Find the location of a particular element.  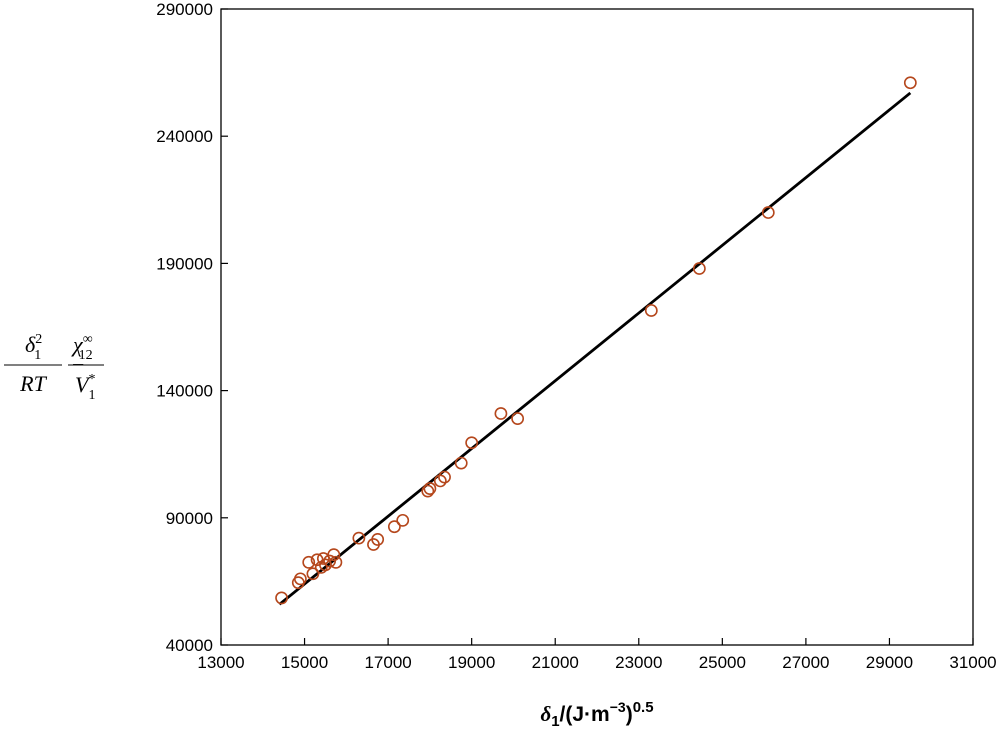

y-title-delta-superscript: 2 is located at coordinates (38, 339).